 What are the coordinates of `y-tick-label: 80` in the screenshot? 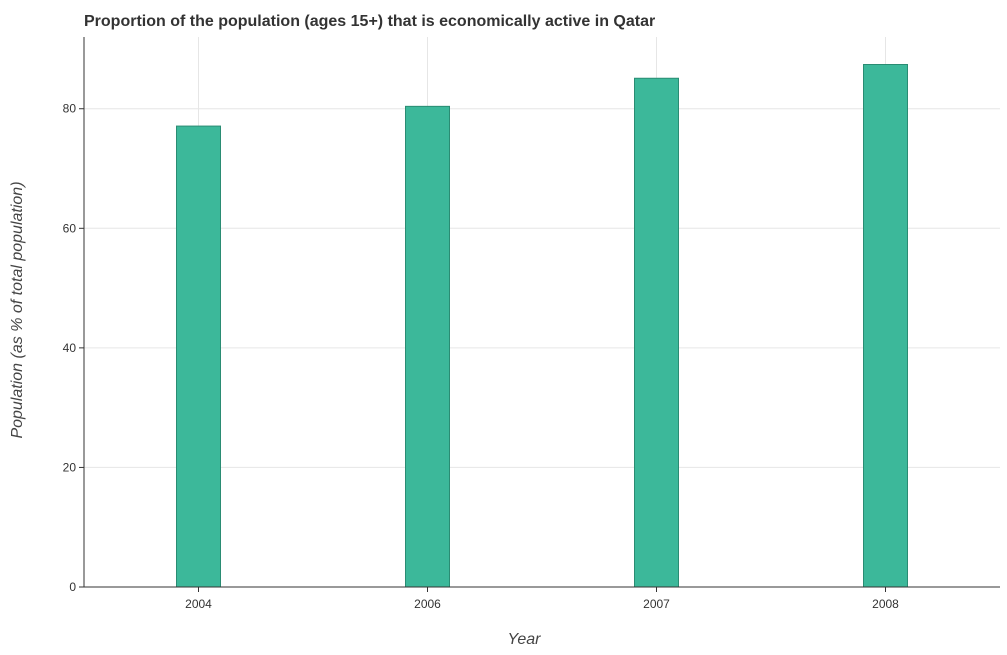 It's located at (70, 109).